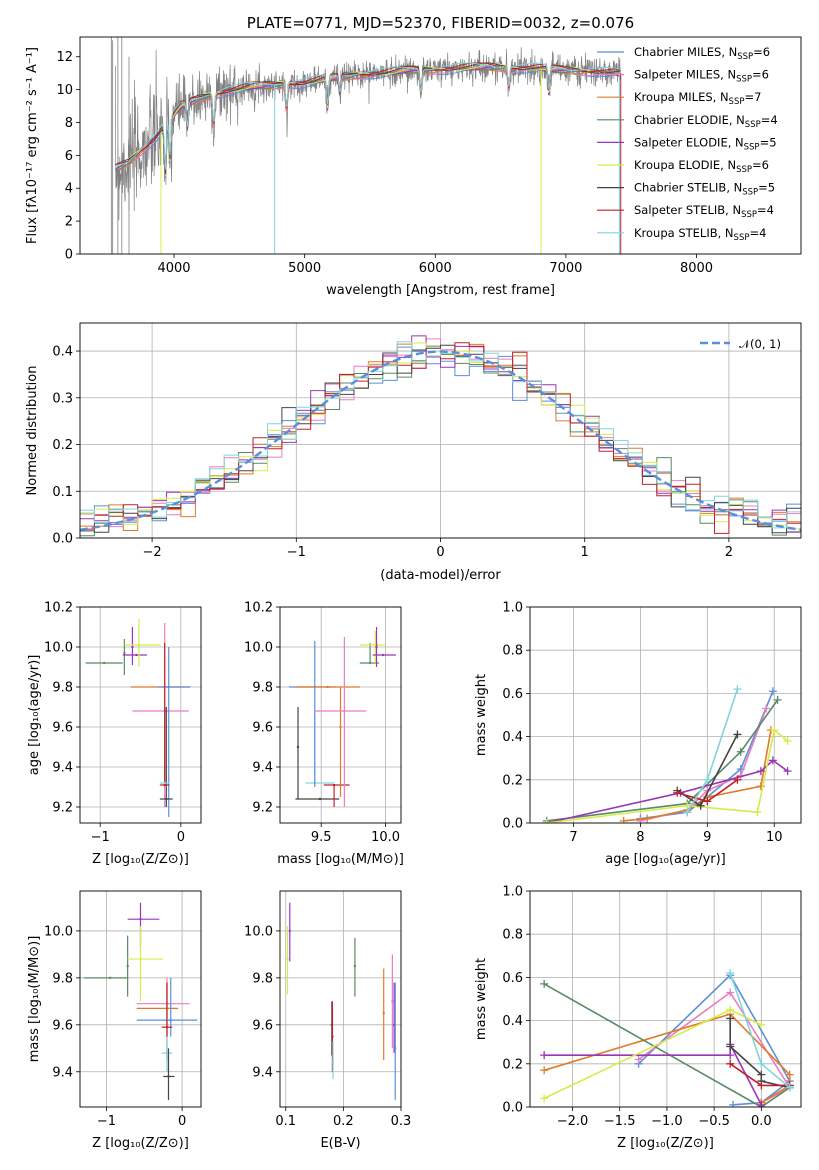  I want to click on y-tick-label: 6, so click(69, 156).